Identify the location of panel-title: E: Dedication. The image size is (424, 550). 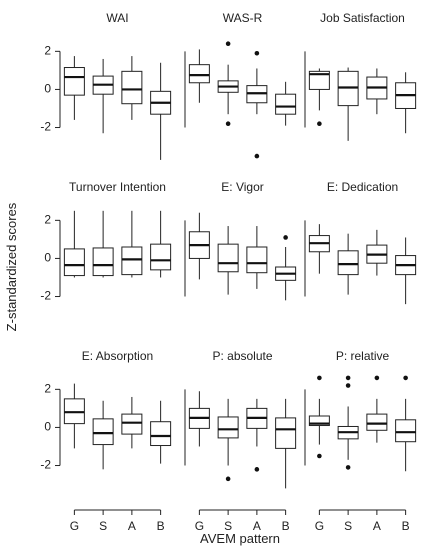
(362, 187).